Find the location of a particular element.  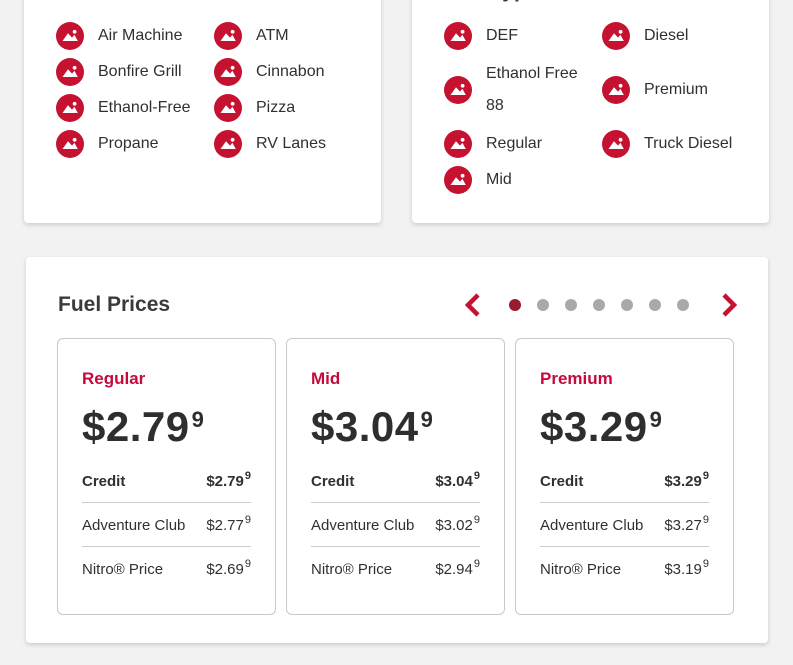

price-row-adventure-club: Adventure Club $3.029 is located at coordinates (395, 525).